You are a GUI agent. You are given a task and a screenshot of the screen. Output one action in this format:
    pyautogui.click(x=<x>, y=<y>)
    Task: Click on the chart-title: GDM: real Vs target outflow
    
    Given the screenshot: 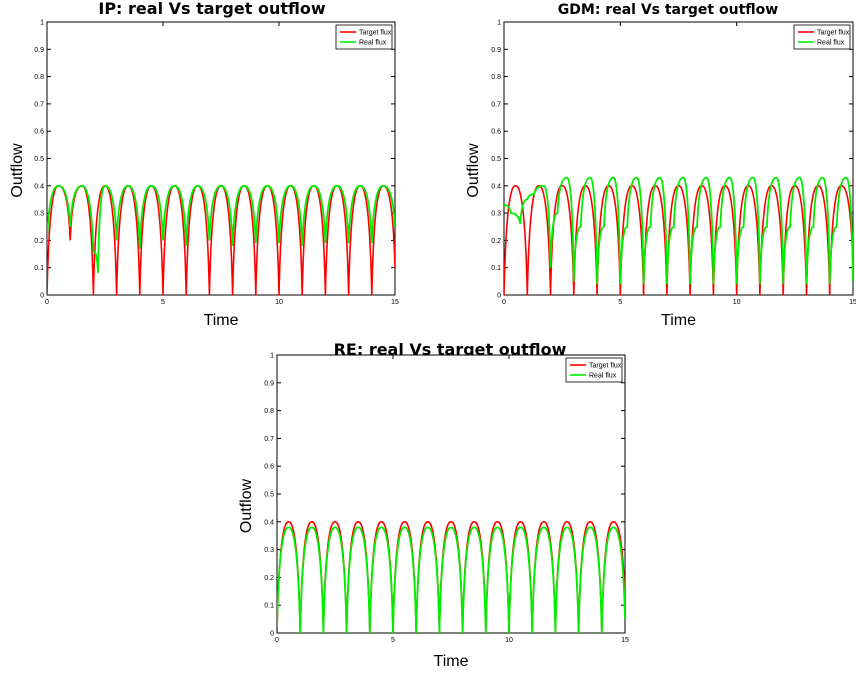 What is the action you would take?
    pyautogui.click(x=668, y=10)
    